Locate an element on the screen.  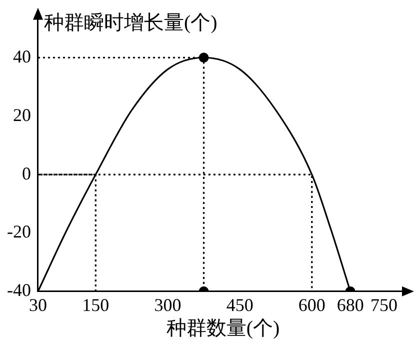
x-axis-title: 种群数量(个) is located at coordinates (223, 328).